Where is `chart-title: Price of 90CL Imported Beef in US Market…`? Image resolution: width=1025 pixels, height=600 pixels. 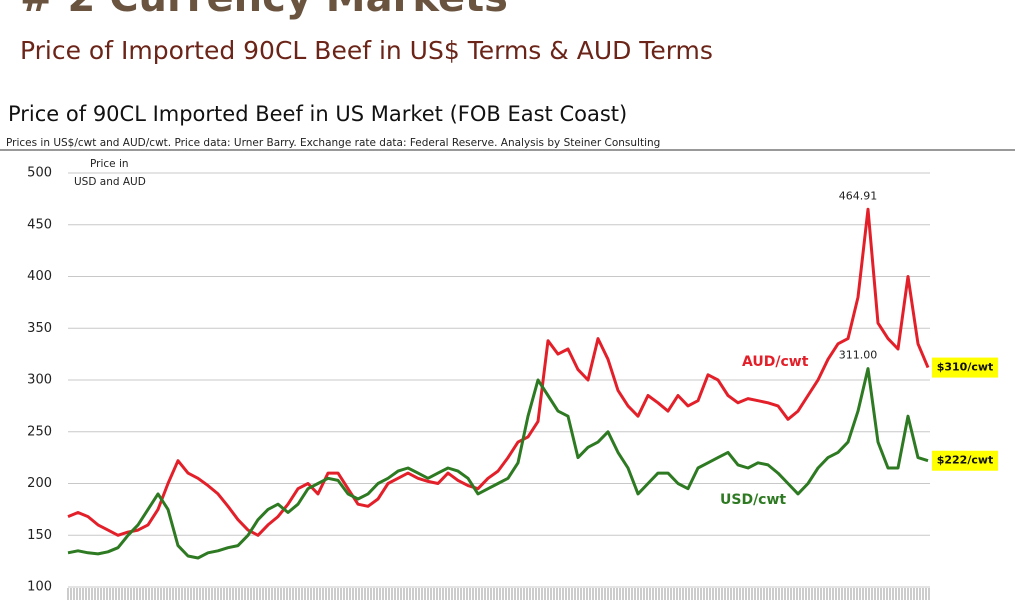 chart-title: Price of 90CL Imported Beef in US Market… is located at coordinates (317, 114).